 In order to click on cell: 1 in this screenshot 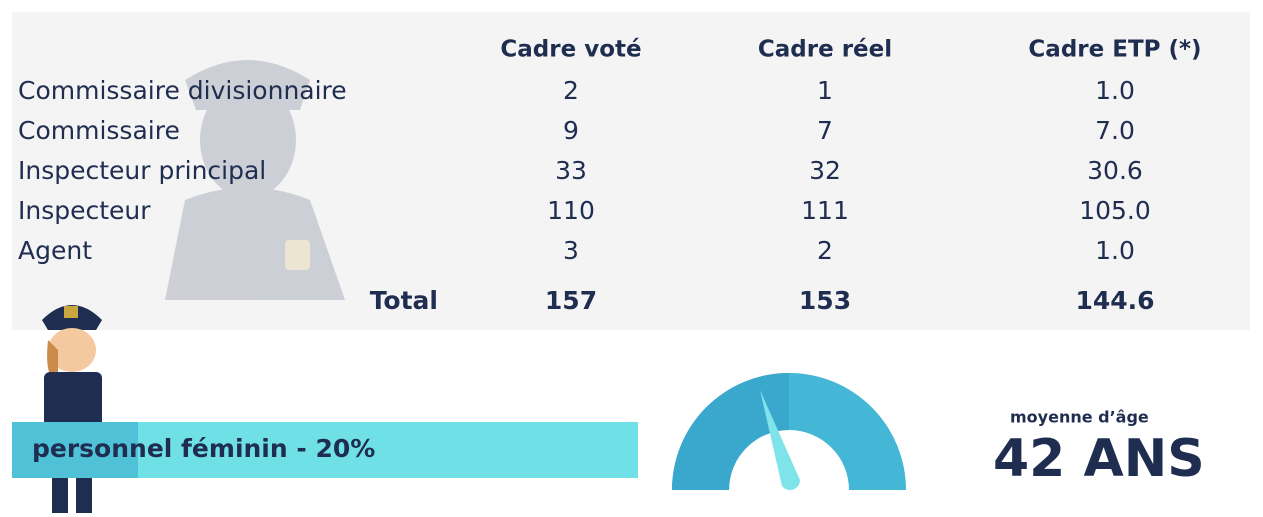, I will do `click(825, 90)`.